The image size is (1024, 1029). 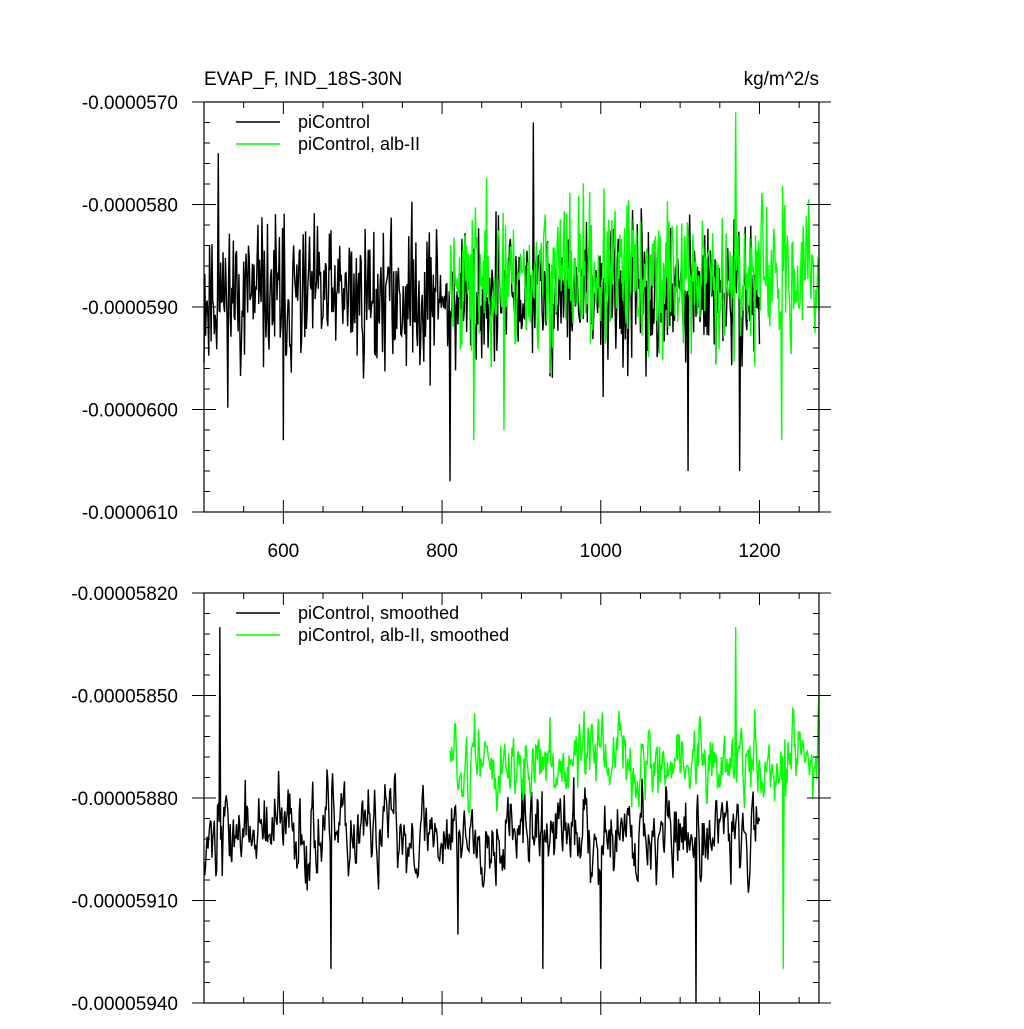 What do you see at coordinates (130, 103) in the screenshot?
I see `y-tick-label: -0.0000570` at bounding box center [130, 103].